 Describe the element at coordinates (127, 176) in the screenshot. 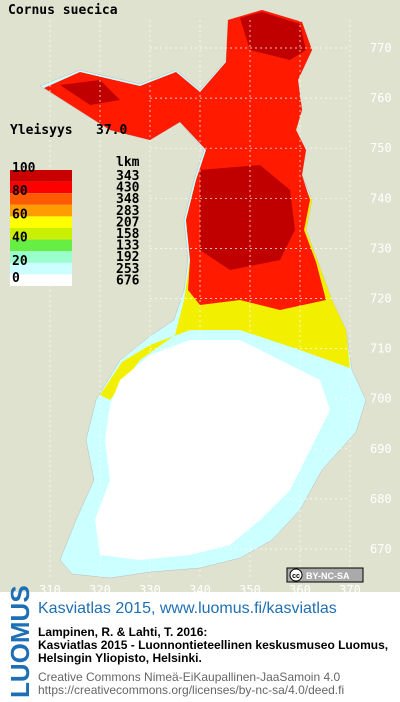

I see `legend-count: 343` at that location.